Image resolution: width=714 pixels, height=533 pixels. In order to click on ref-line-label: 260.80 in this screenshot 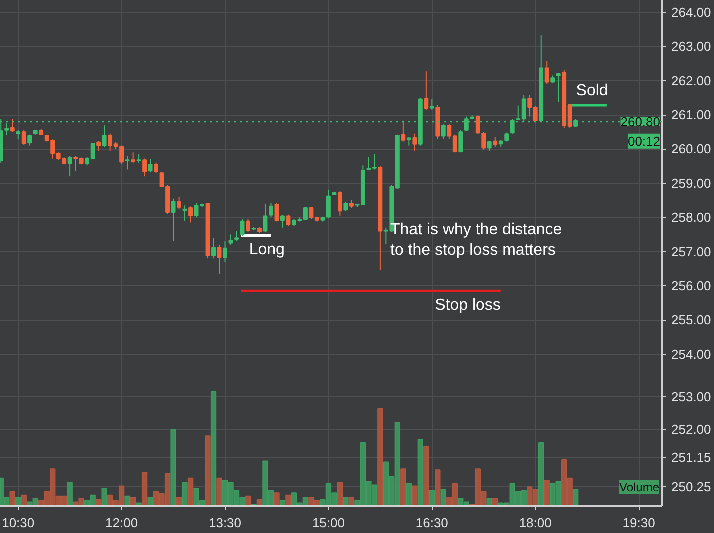, I will do `click(640, 122)`.